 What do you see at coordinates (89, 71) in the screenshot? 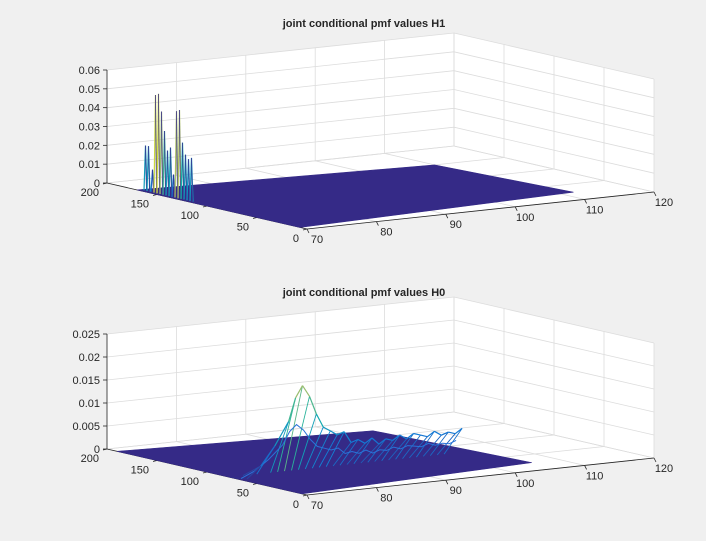
I see `z-tick-label: 0.06` at bounding box center [89, 71].